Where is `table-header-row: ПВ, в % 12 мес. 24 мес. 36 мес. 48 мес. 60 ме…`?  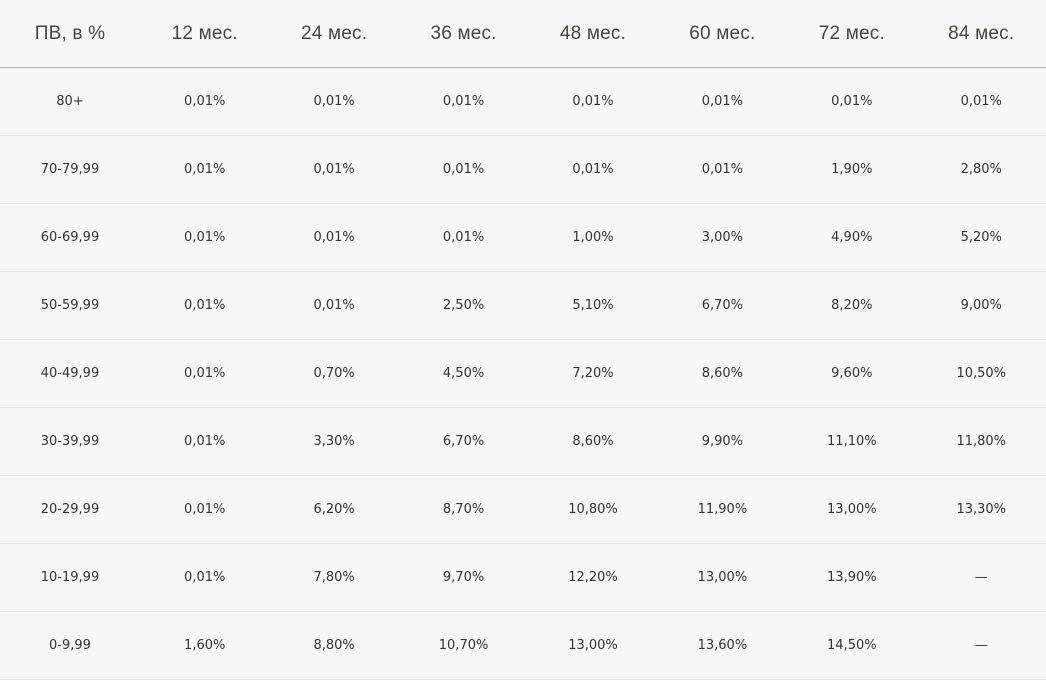 table-header-row: ПВ, в % 12 мес. 24 мес. 36 мес. 48 мес. 60 ме… is located at coordinates (523, 34).